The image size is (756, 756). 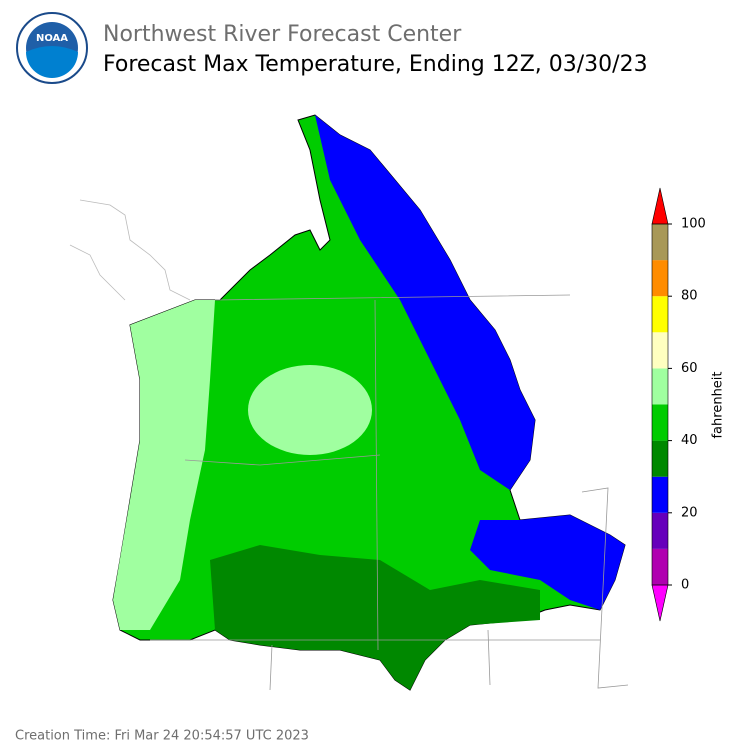 What do you see at coordinates (52, 62) in the screenshot?
I see `logo-wave` at bounding box center [52, 62].